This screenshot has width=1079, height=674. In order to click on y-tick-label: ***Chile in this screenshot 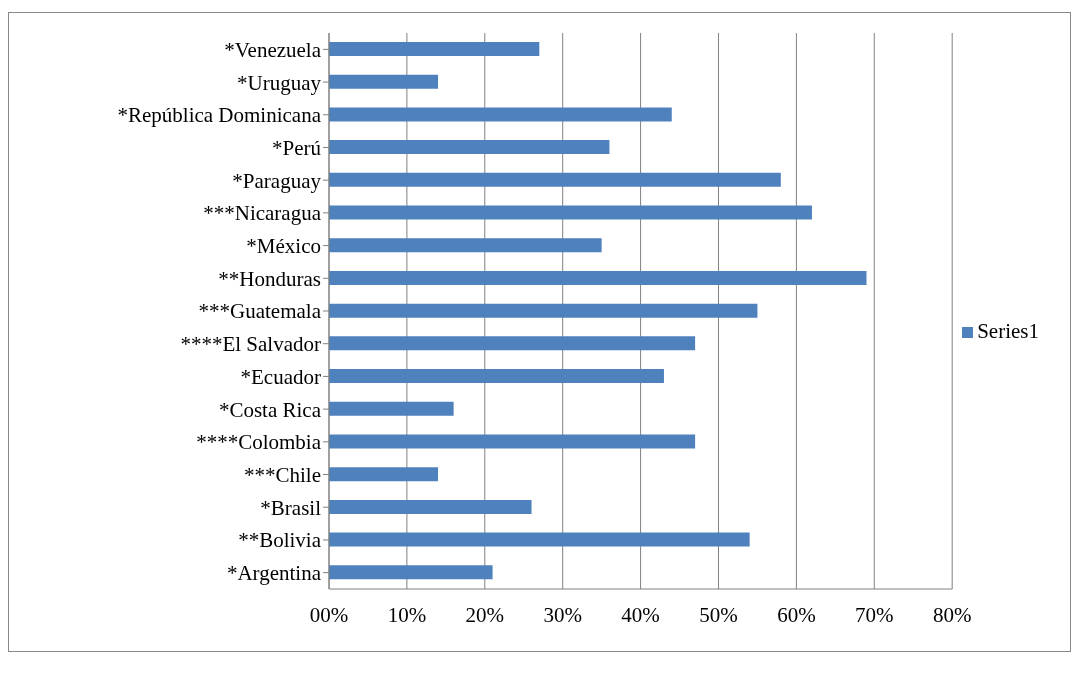, I will do `click(282, 474)`.